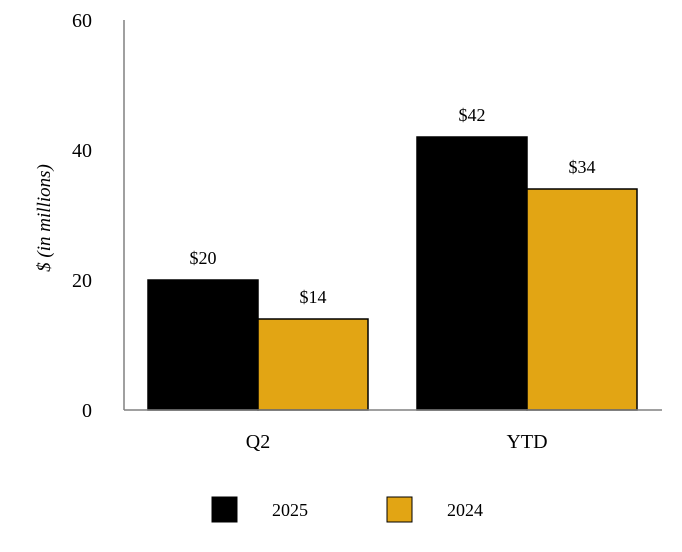  What do you see at coordinates (44, 218) in the screenshot?
I see `y-axis-title: $ (in millions)` at bounding box center [44, 218].